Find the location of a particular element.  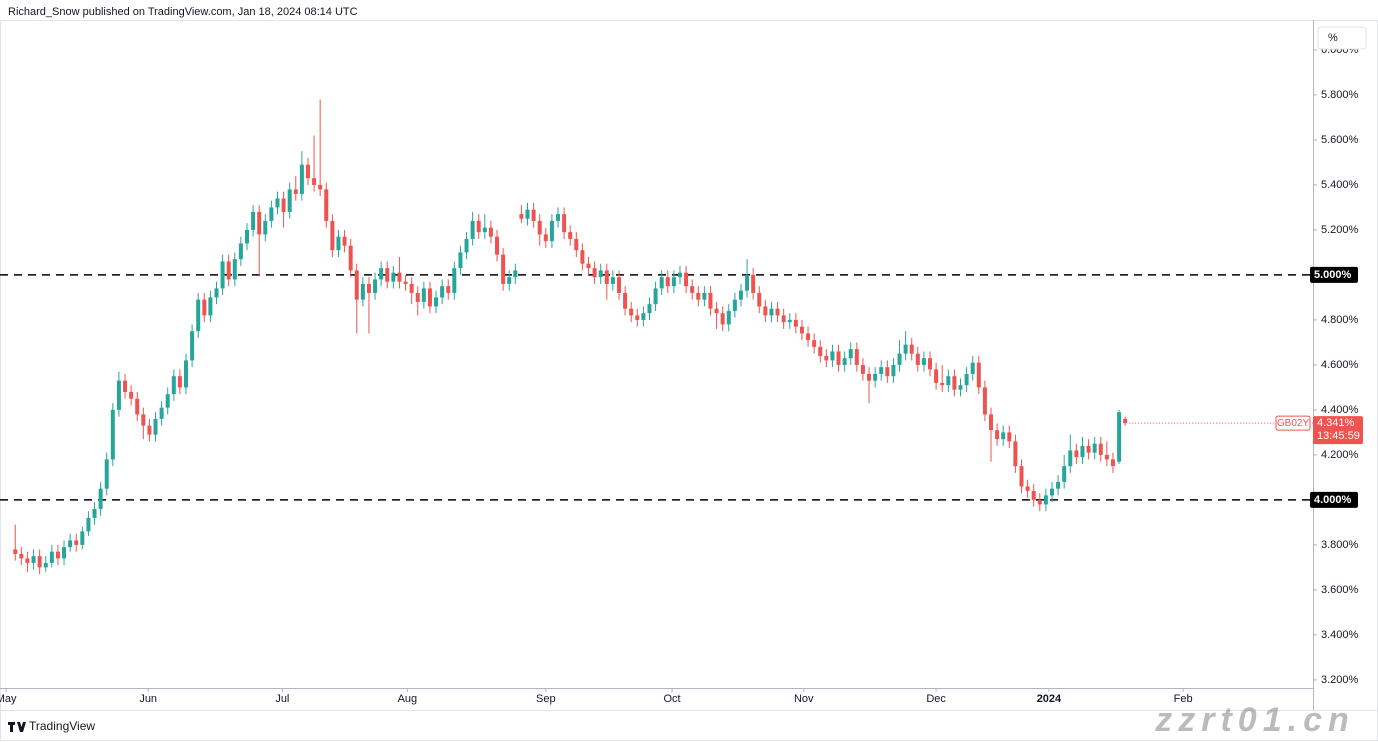

logo-text: TradingView is located at coordinates (62, 726).